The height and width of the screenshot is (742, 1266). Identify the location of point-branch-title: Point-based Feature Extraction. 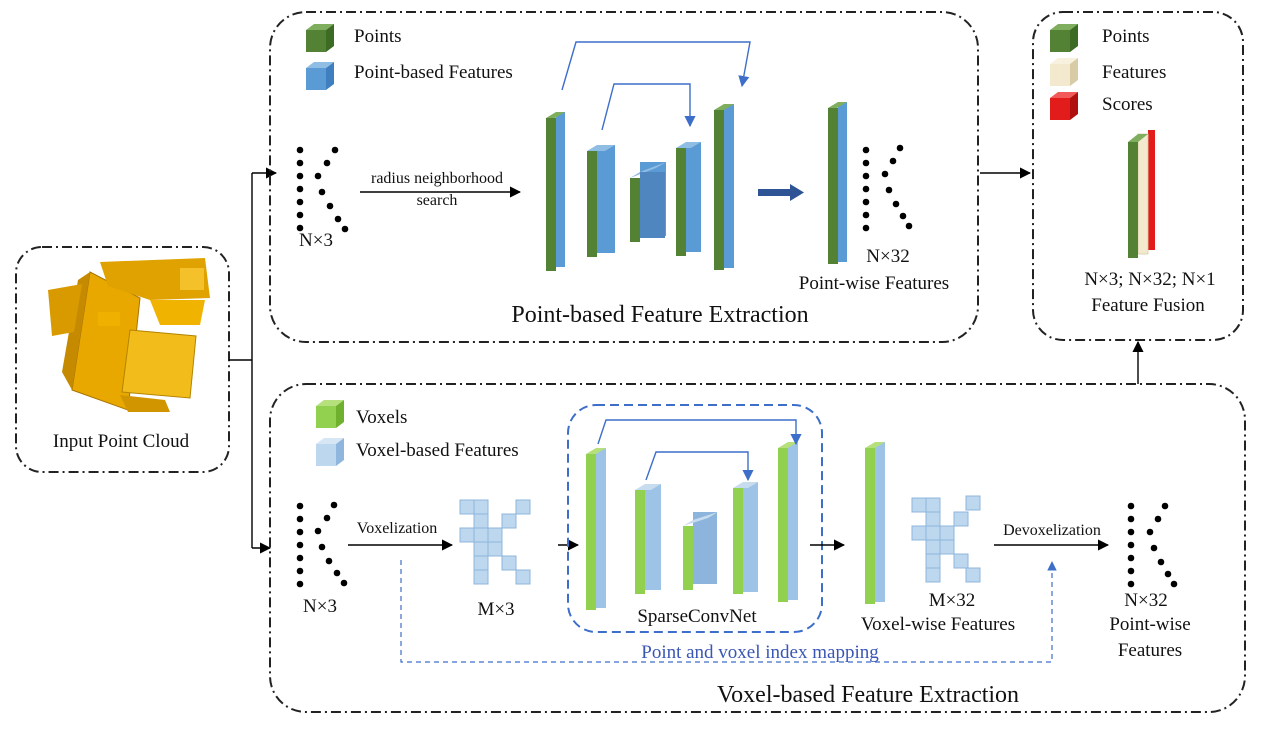
(659, 315).